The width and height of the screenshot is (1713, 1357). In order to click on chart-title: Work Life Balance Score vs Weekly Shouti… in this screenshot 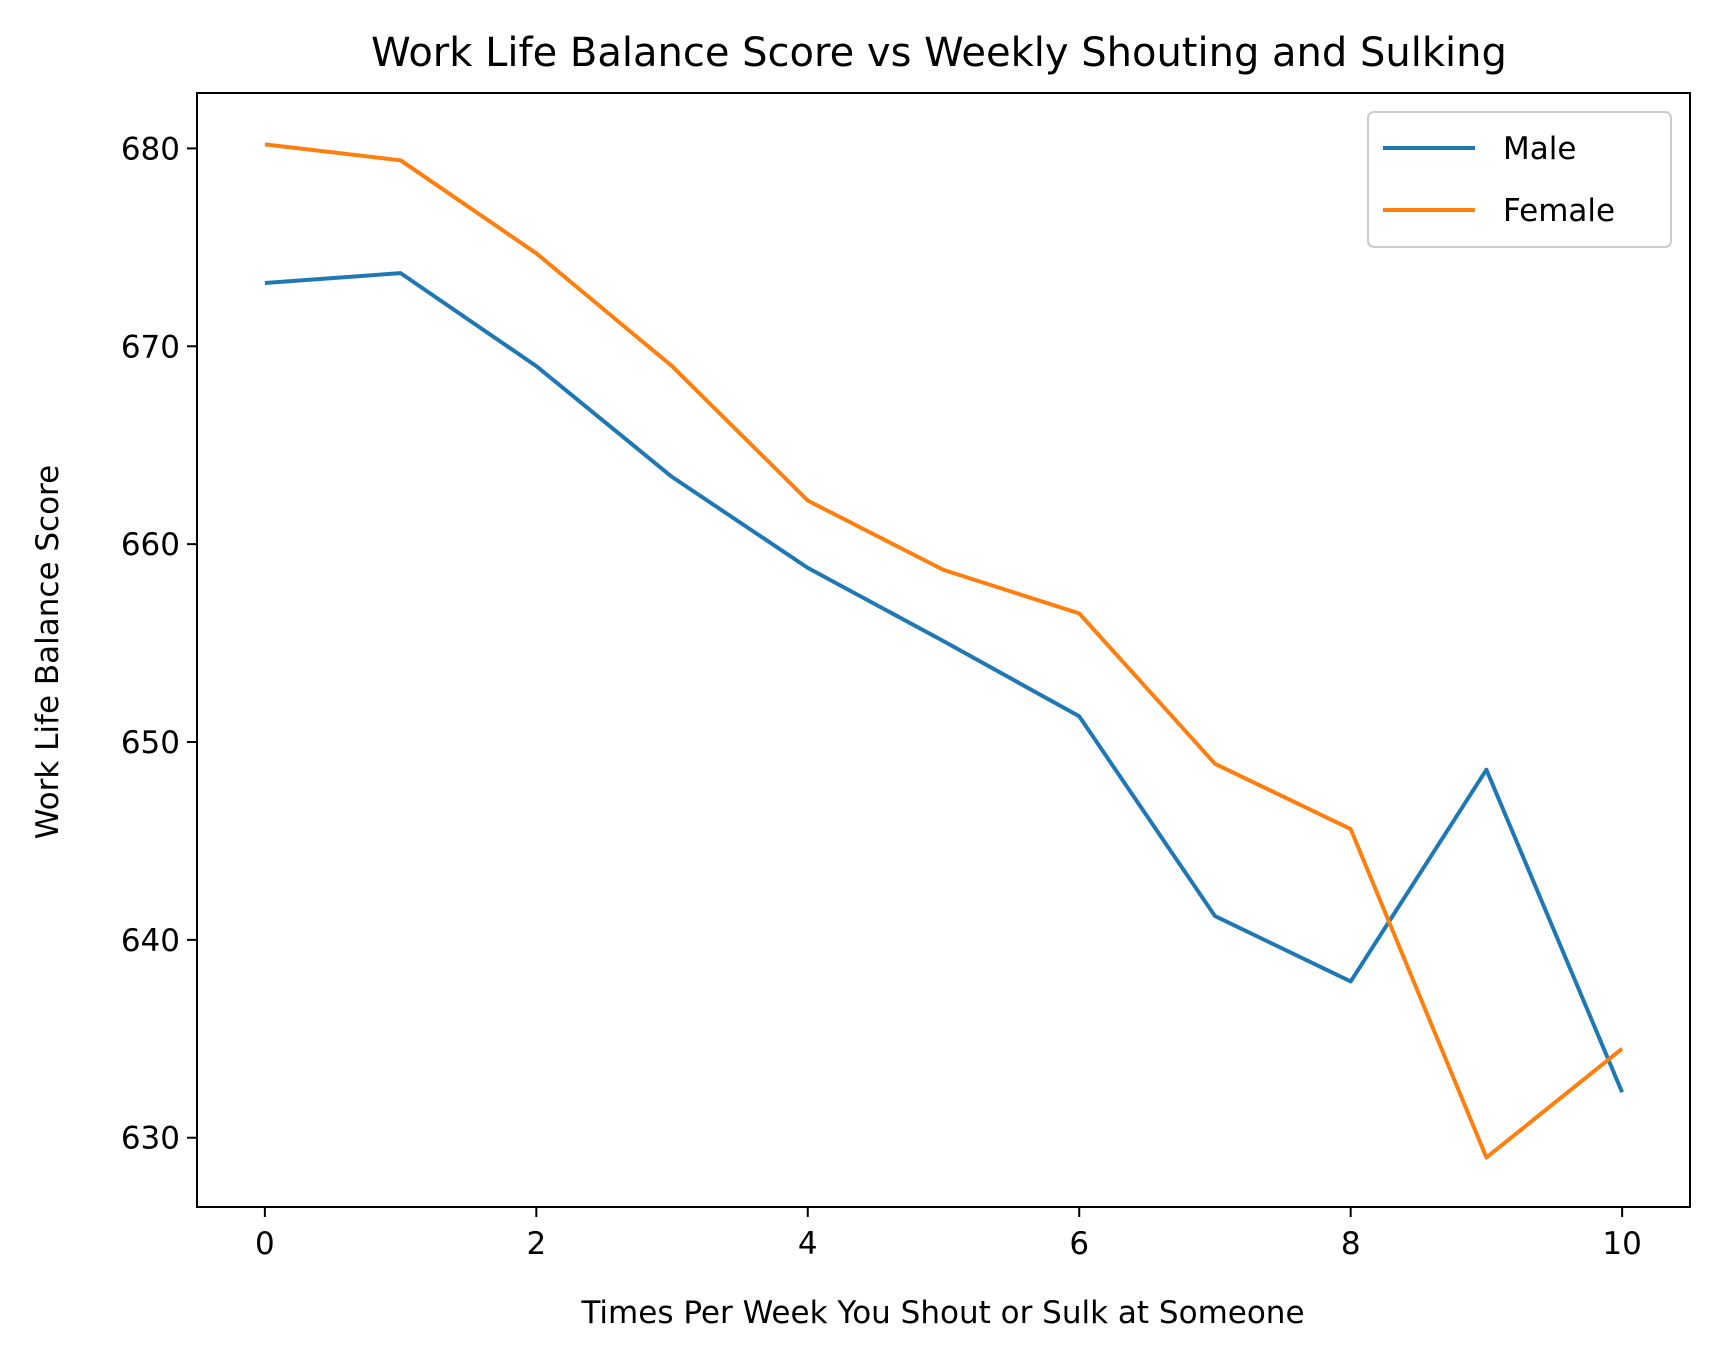, I will do `click(939, 53)`.